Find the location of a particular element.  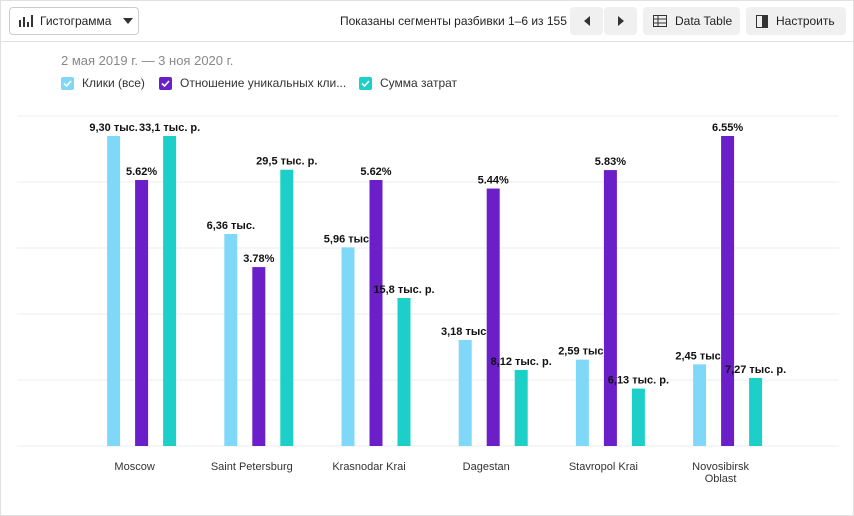

data-label: 3.78% is located at coordinates (258, 259).